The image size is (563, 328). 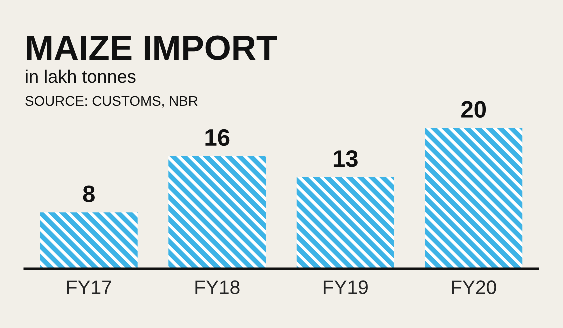 I want to click on source-note: SOURCE: CUSTOMS, NBR, so click(x=112, y=102).